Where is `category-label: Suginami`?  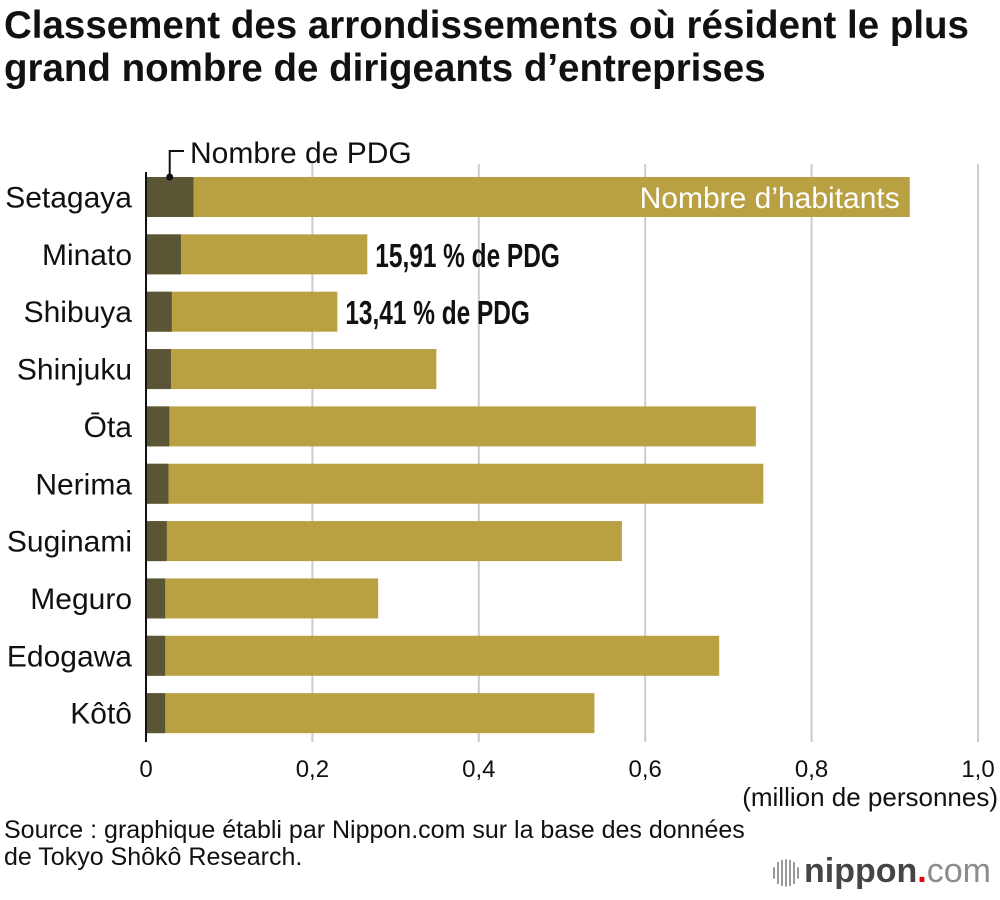
category-label: Suginami is located at coordinates (69, 542).